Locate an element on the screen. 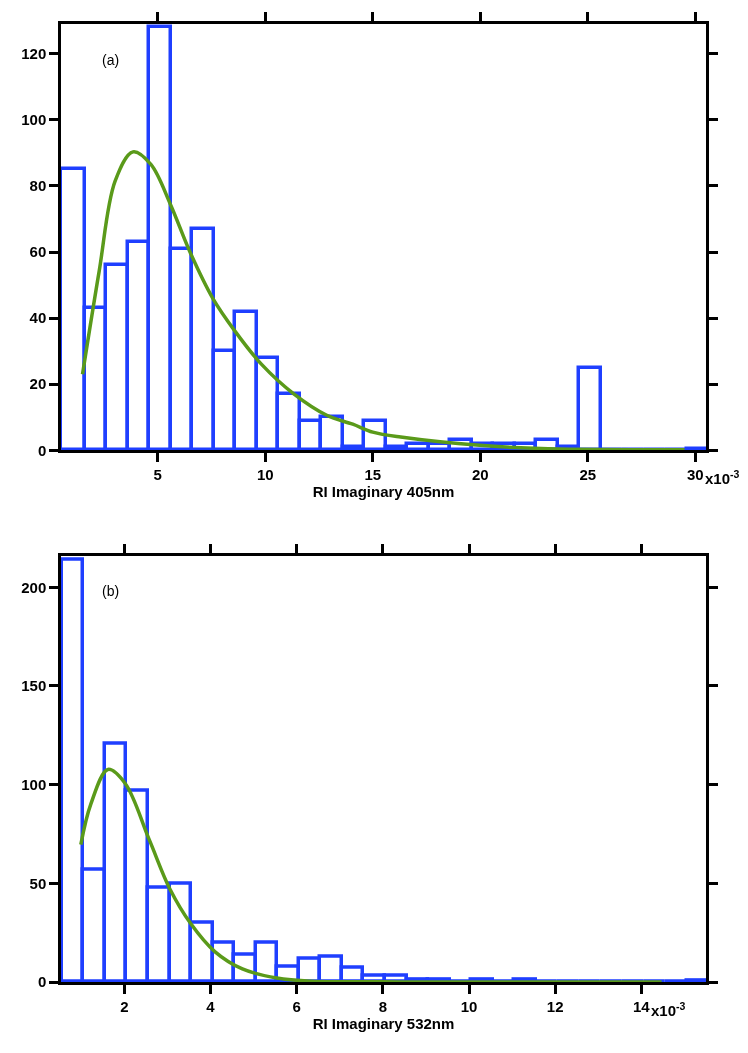  x-tick-label: 5 is located at coordinates (157, 475).